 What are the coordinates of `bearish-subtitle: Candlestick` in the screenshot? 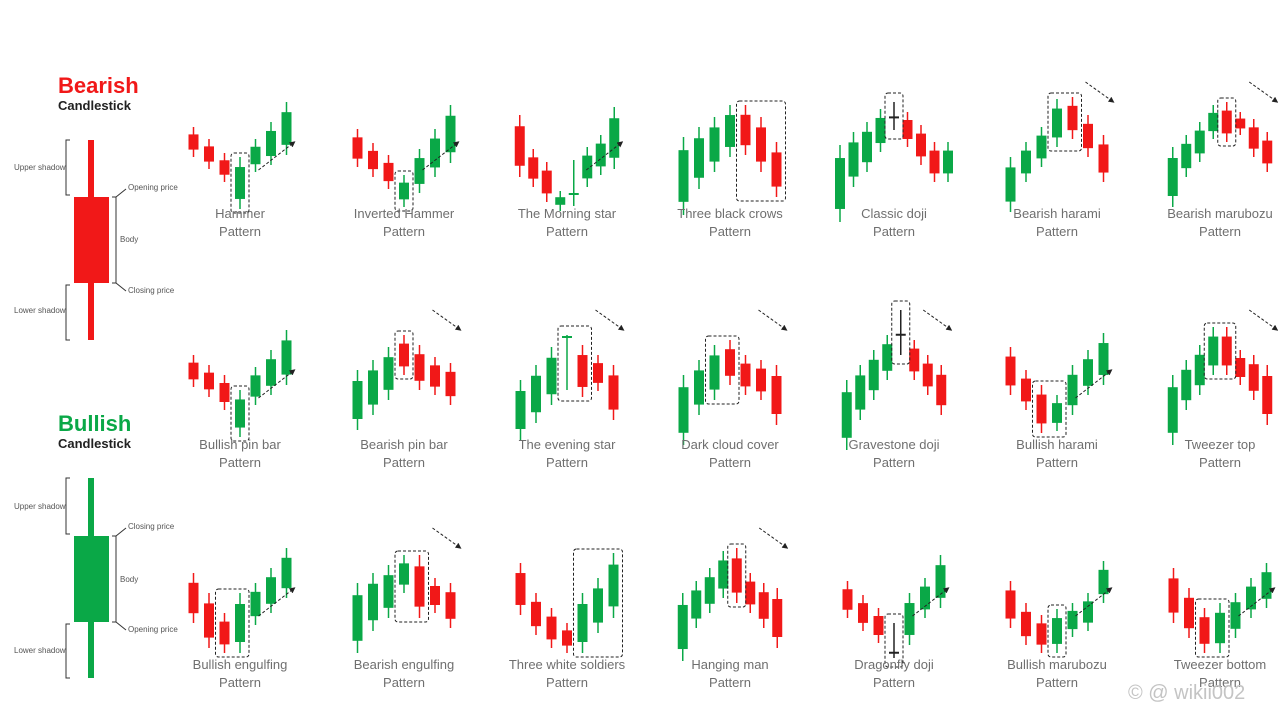 It's located at (94, 105).